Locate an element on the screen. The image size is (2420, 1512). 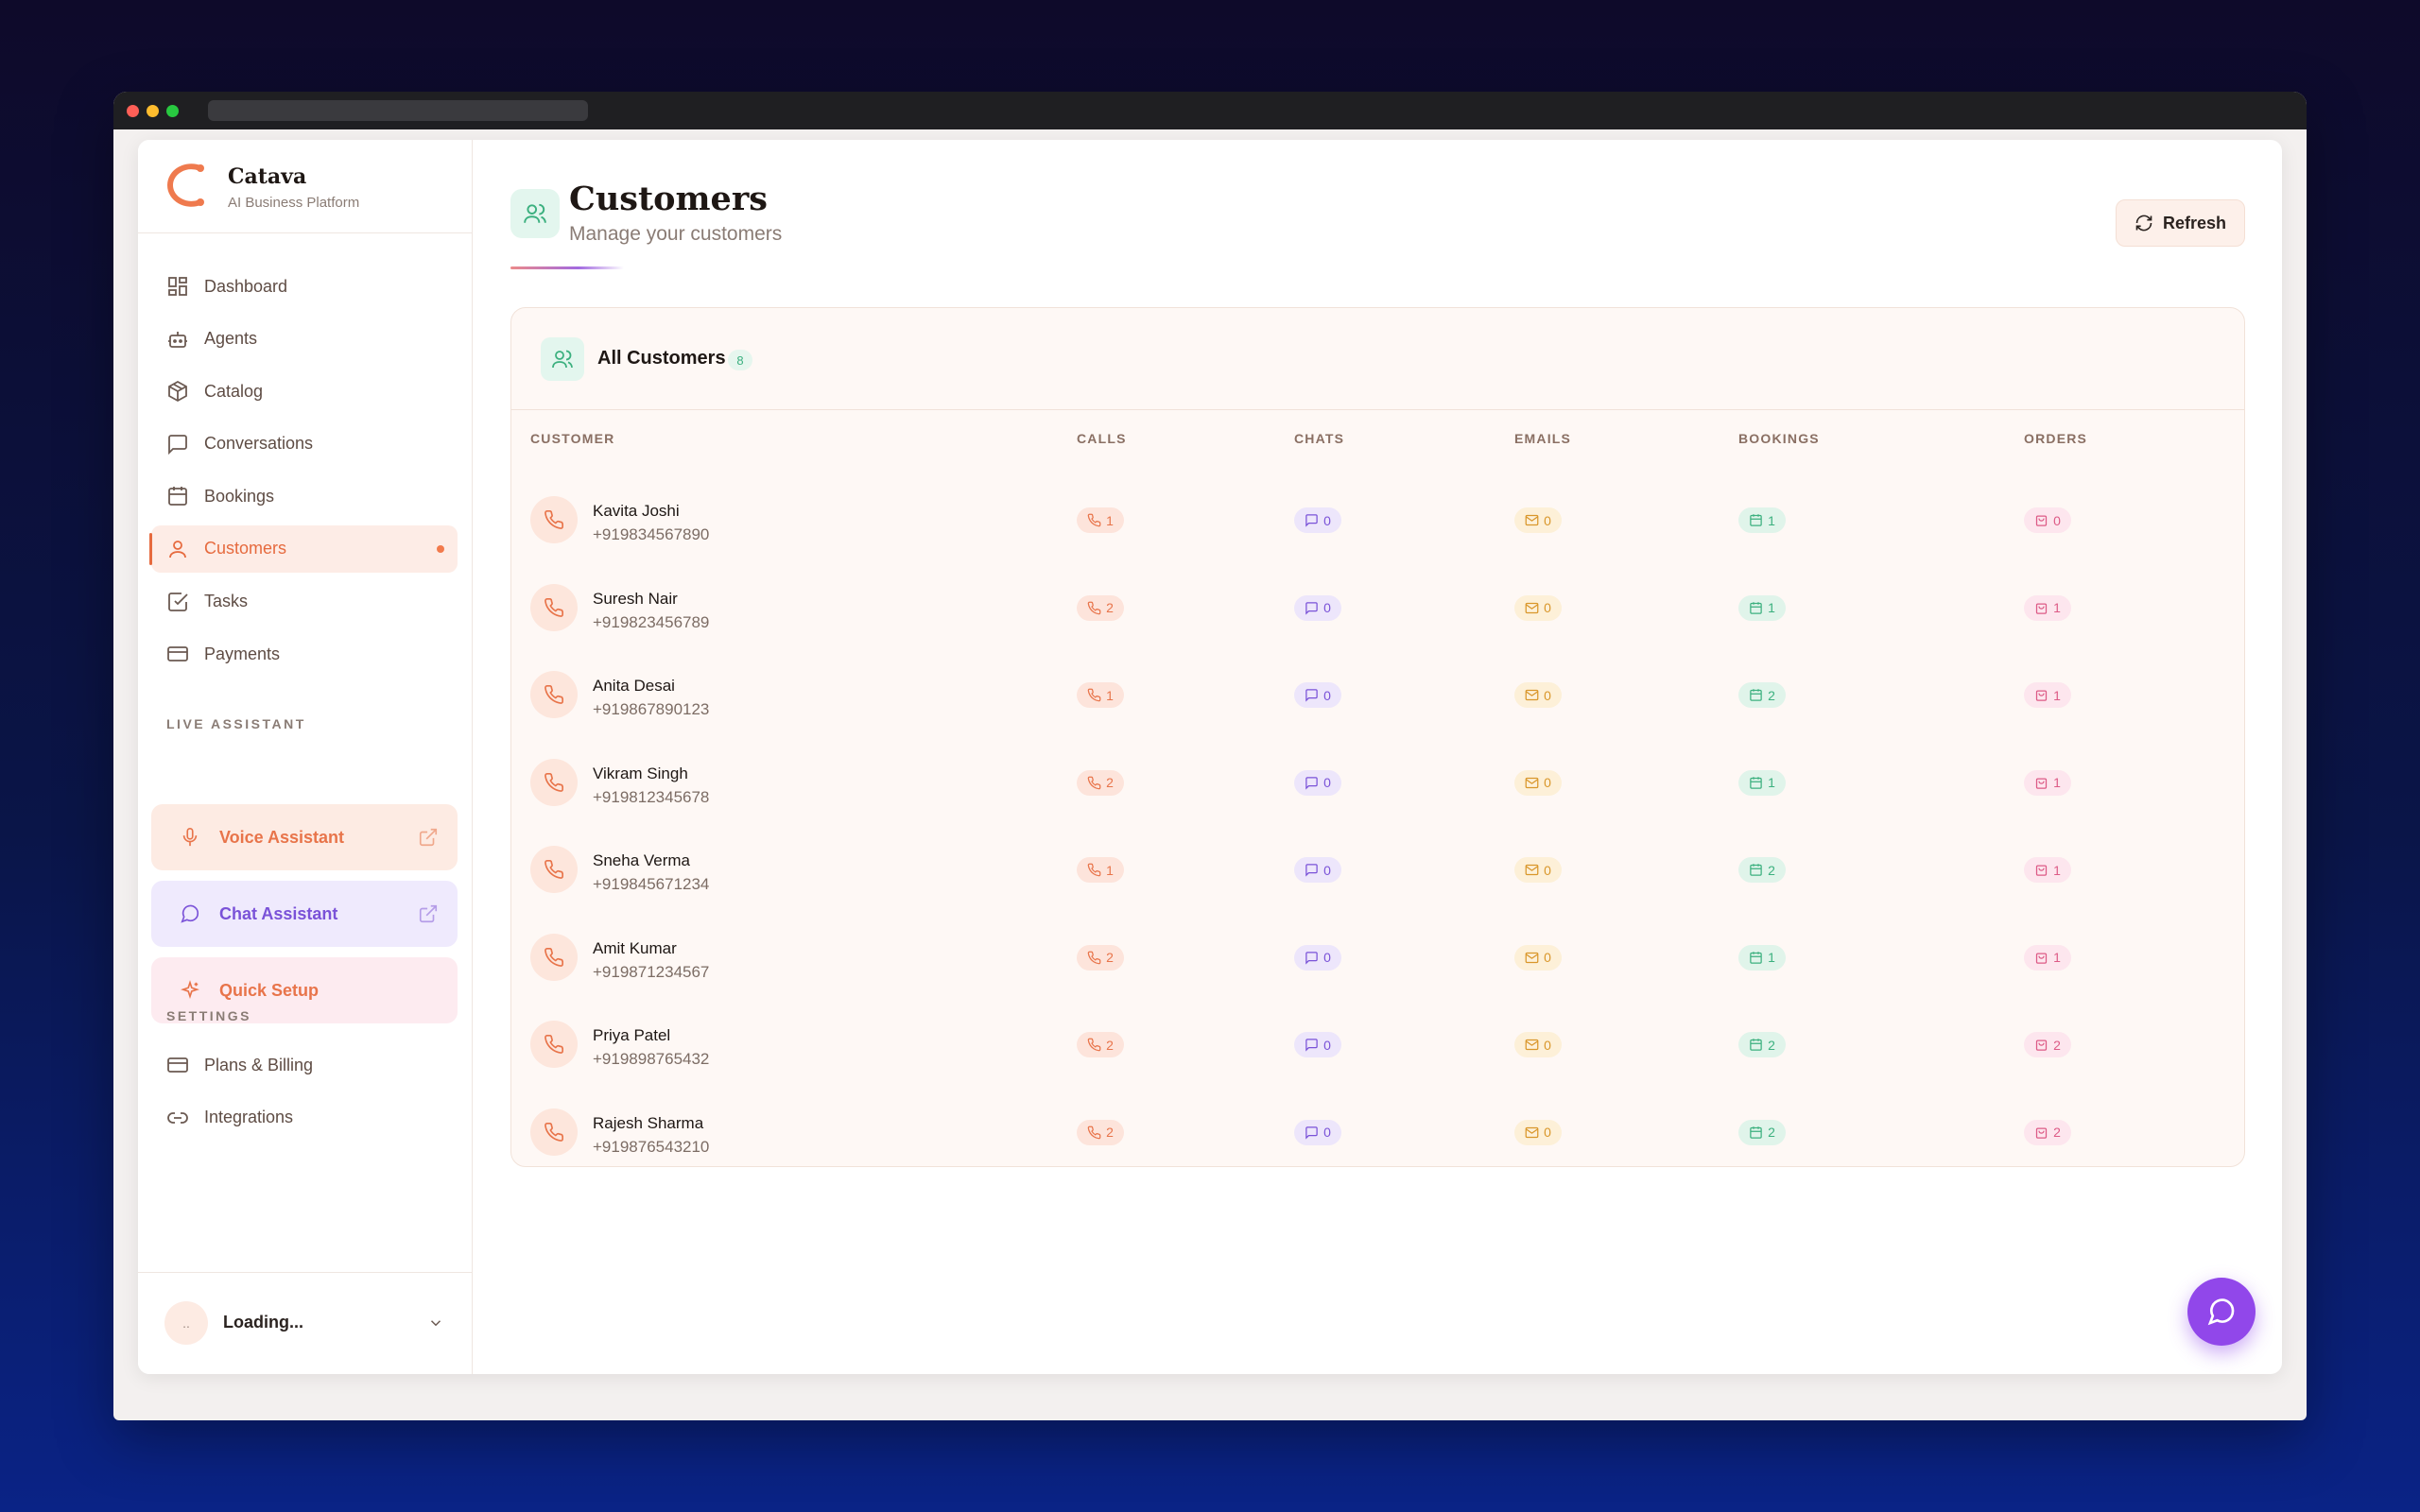
orders-count: 1 is located at coordinates (2057, 695).